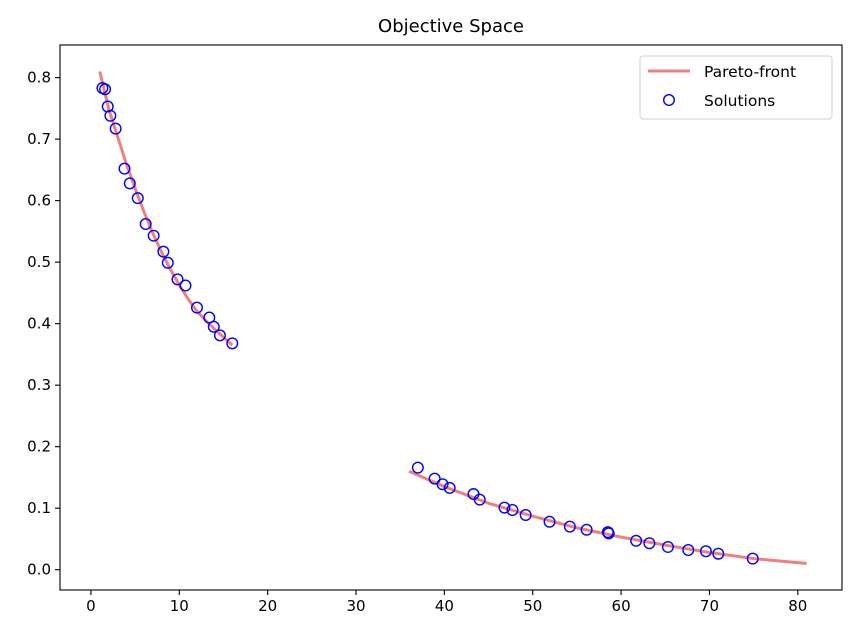 This screenshot has height=636, width=856. I want to click on x-tick-label: 0, so click(91, 606).